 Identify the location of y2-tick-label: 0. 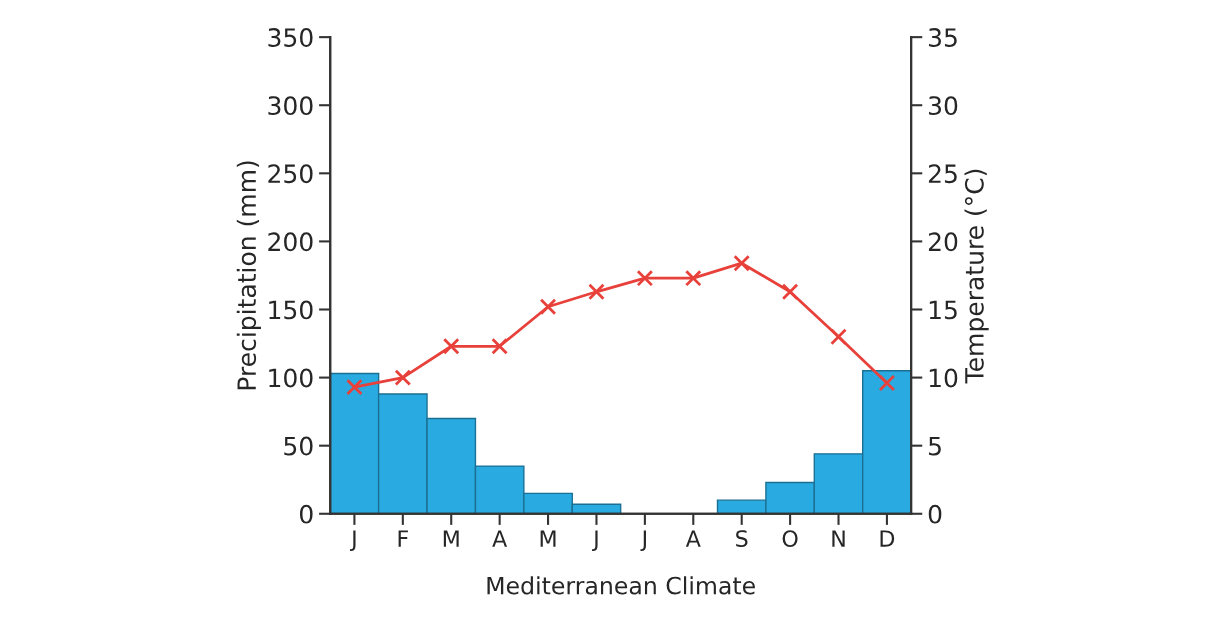
(935, 514).